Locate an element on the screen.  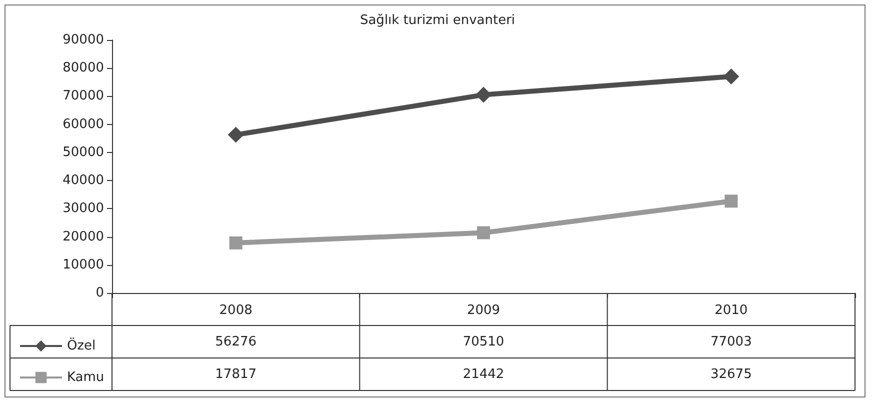
x-tick-label: 2008 is located at coordinates (235, 310).